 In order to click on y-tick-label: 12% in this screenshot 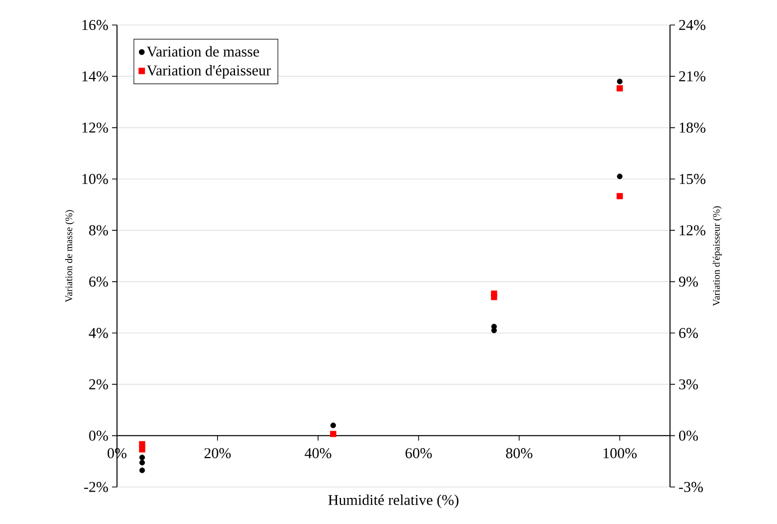, I will do `click(95, 127)`.